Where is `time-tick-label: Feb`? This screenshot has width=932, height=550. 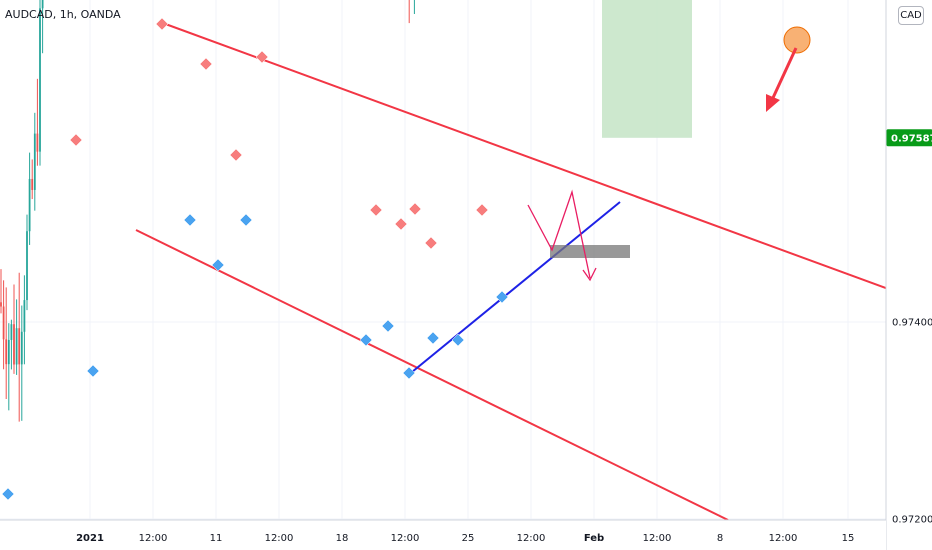
time-tick-label: Feb is located at coordinates (594, 538).